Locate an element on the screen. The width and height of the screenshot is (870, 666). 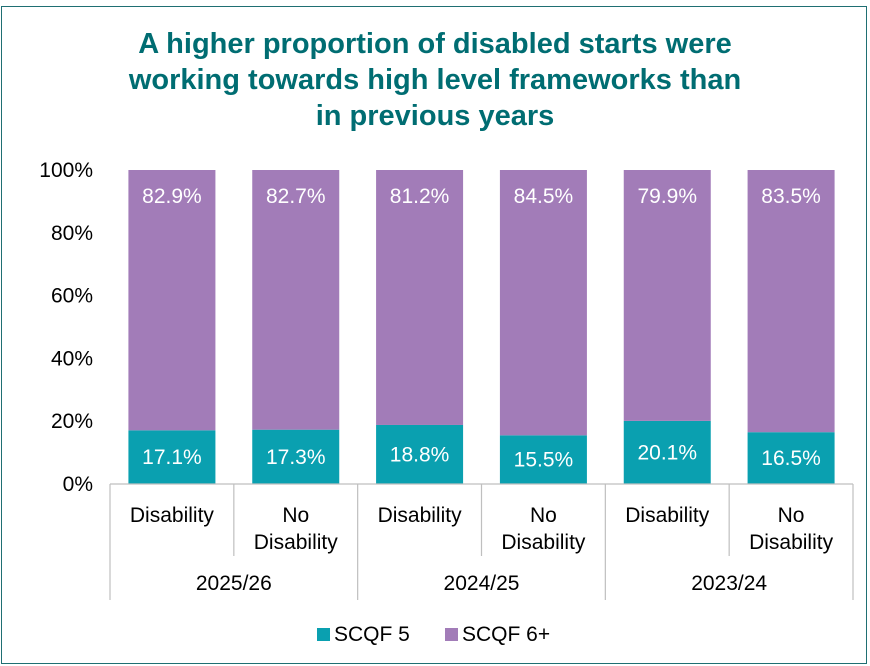
y-tick-label: 80% is located at coordinates (72, 233).